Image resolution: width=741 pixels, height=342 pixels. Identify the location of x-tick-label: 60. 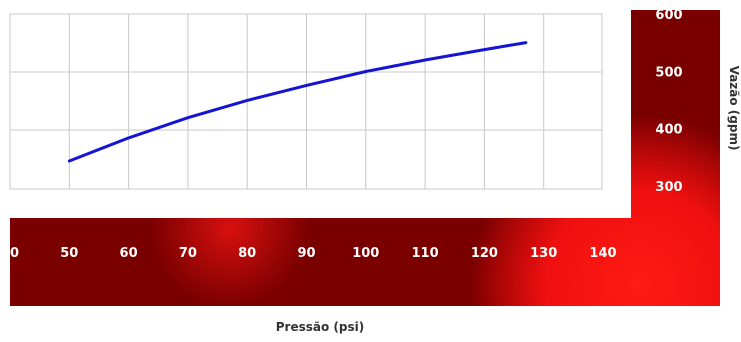
(129, 253).